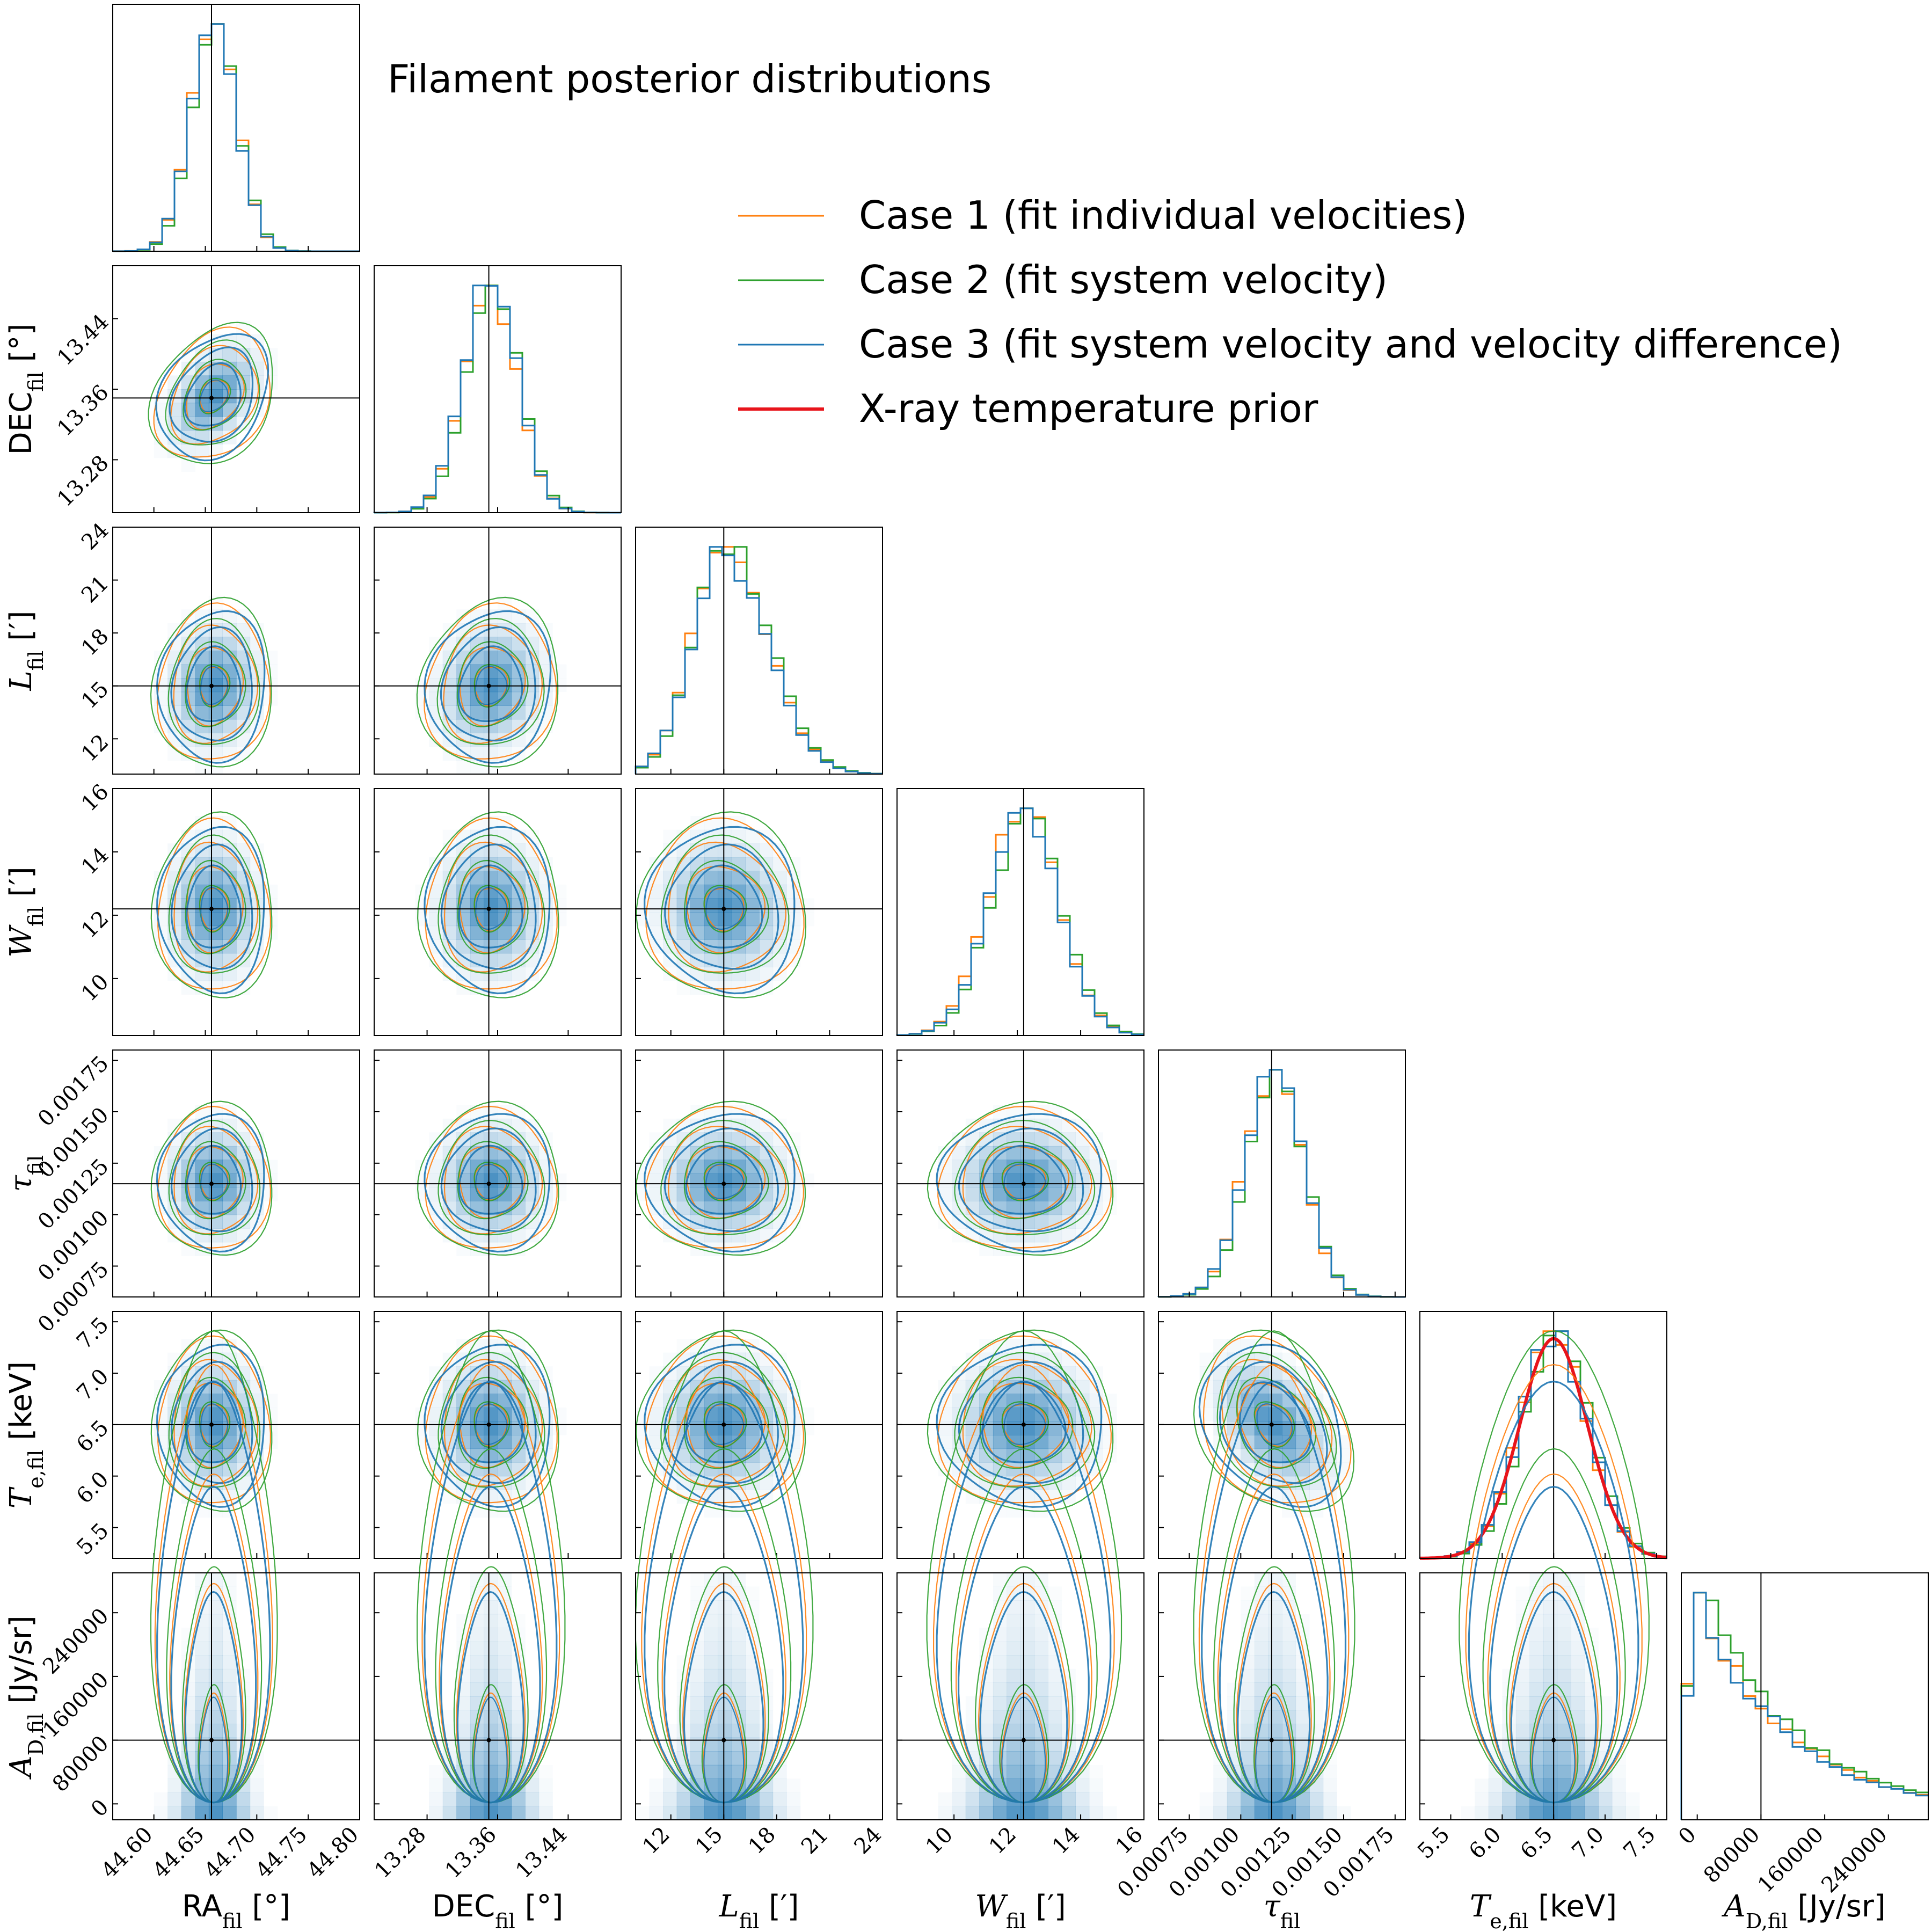 This screenshot has width=1932, height=1932. What do you see at coordinates (689, 78) in the screenshot?
I see `figure-title: Filament posterior distributions` at bounding box center [689, 78].